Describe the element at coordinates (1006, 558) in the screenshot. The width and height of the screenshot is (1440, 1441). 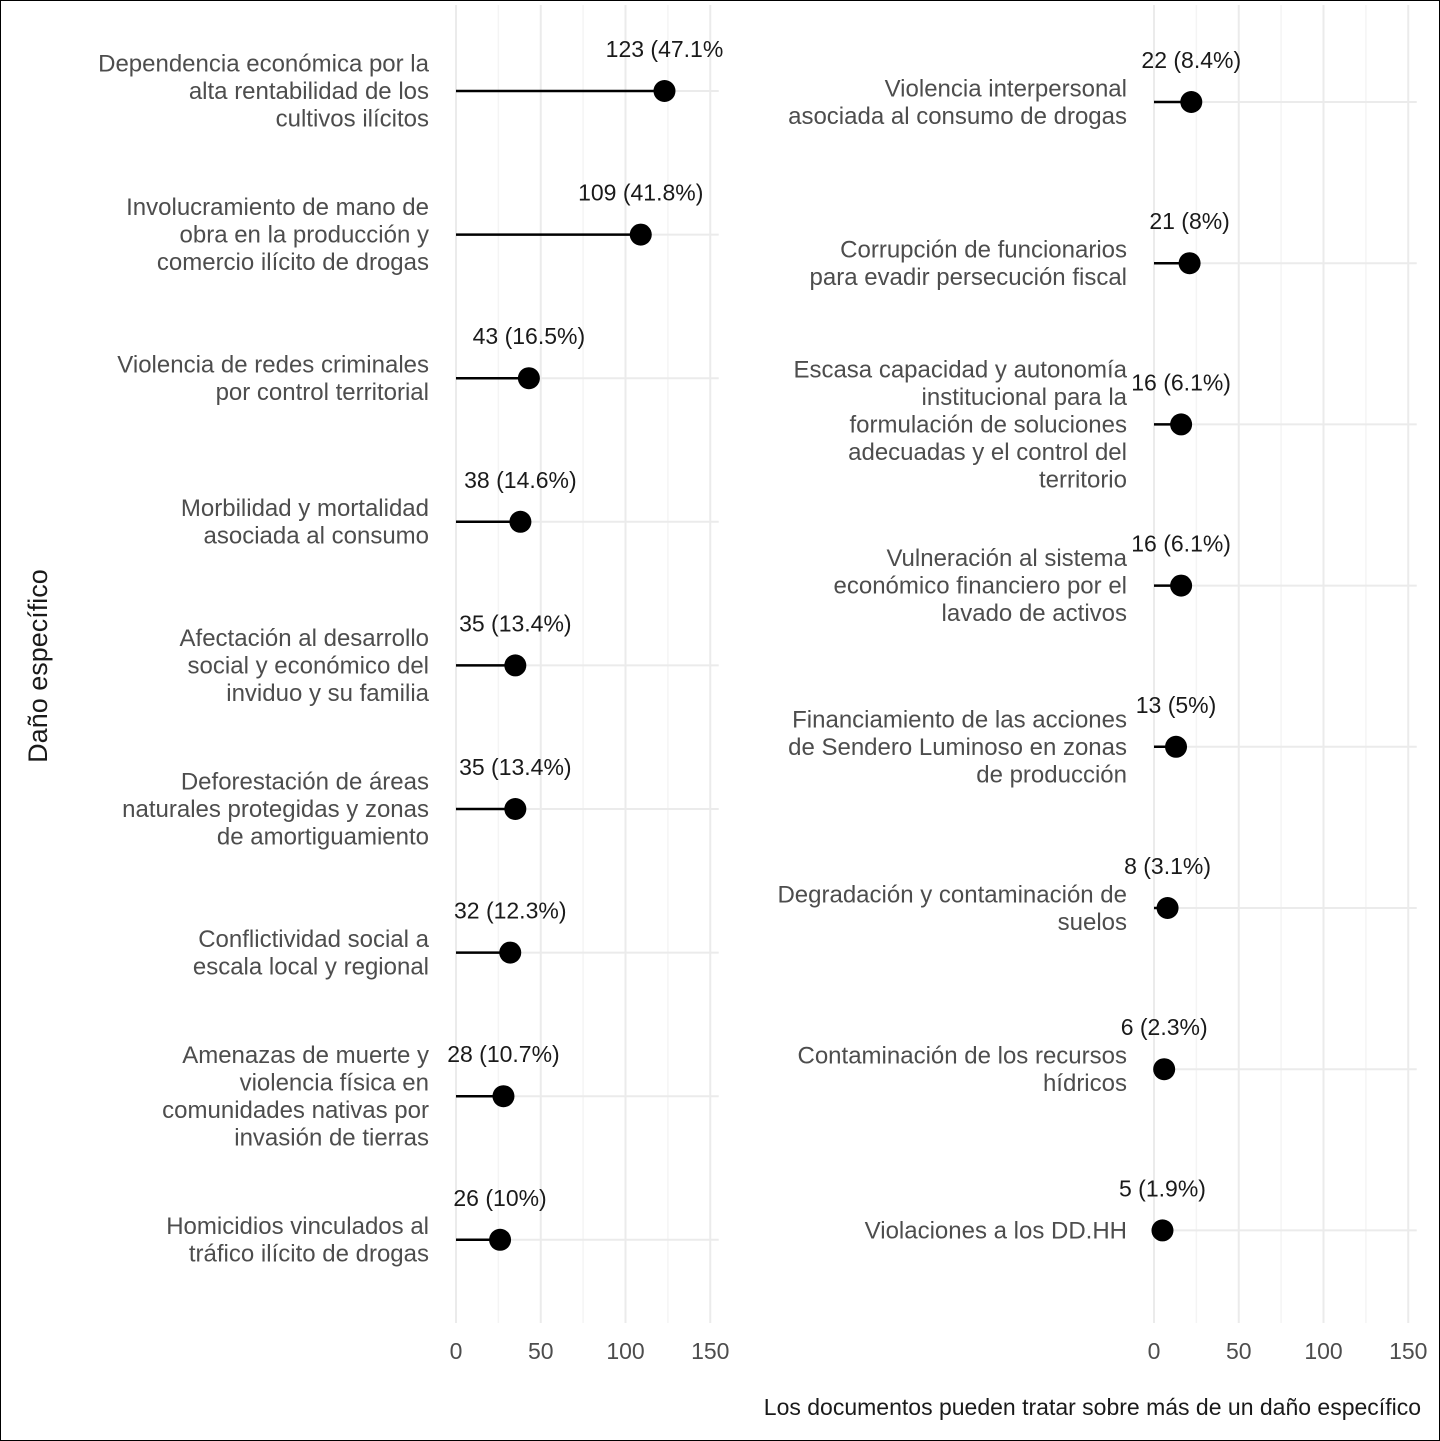
I see `category-label-line: Vulneración al sistema` at that location.